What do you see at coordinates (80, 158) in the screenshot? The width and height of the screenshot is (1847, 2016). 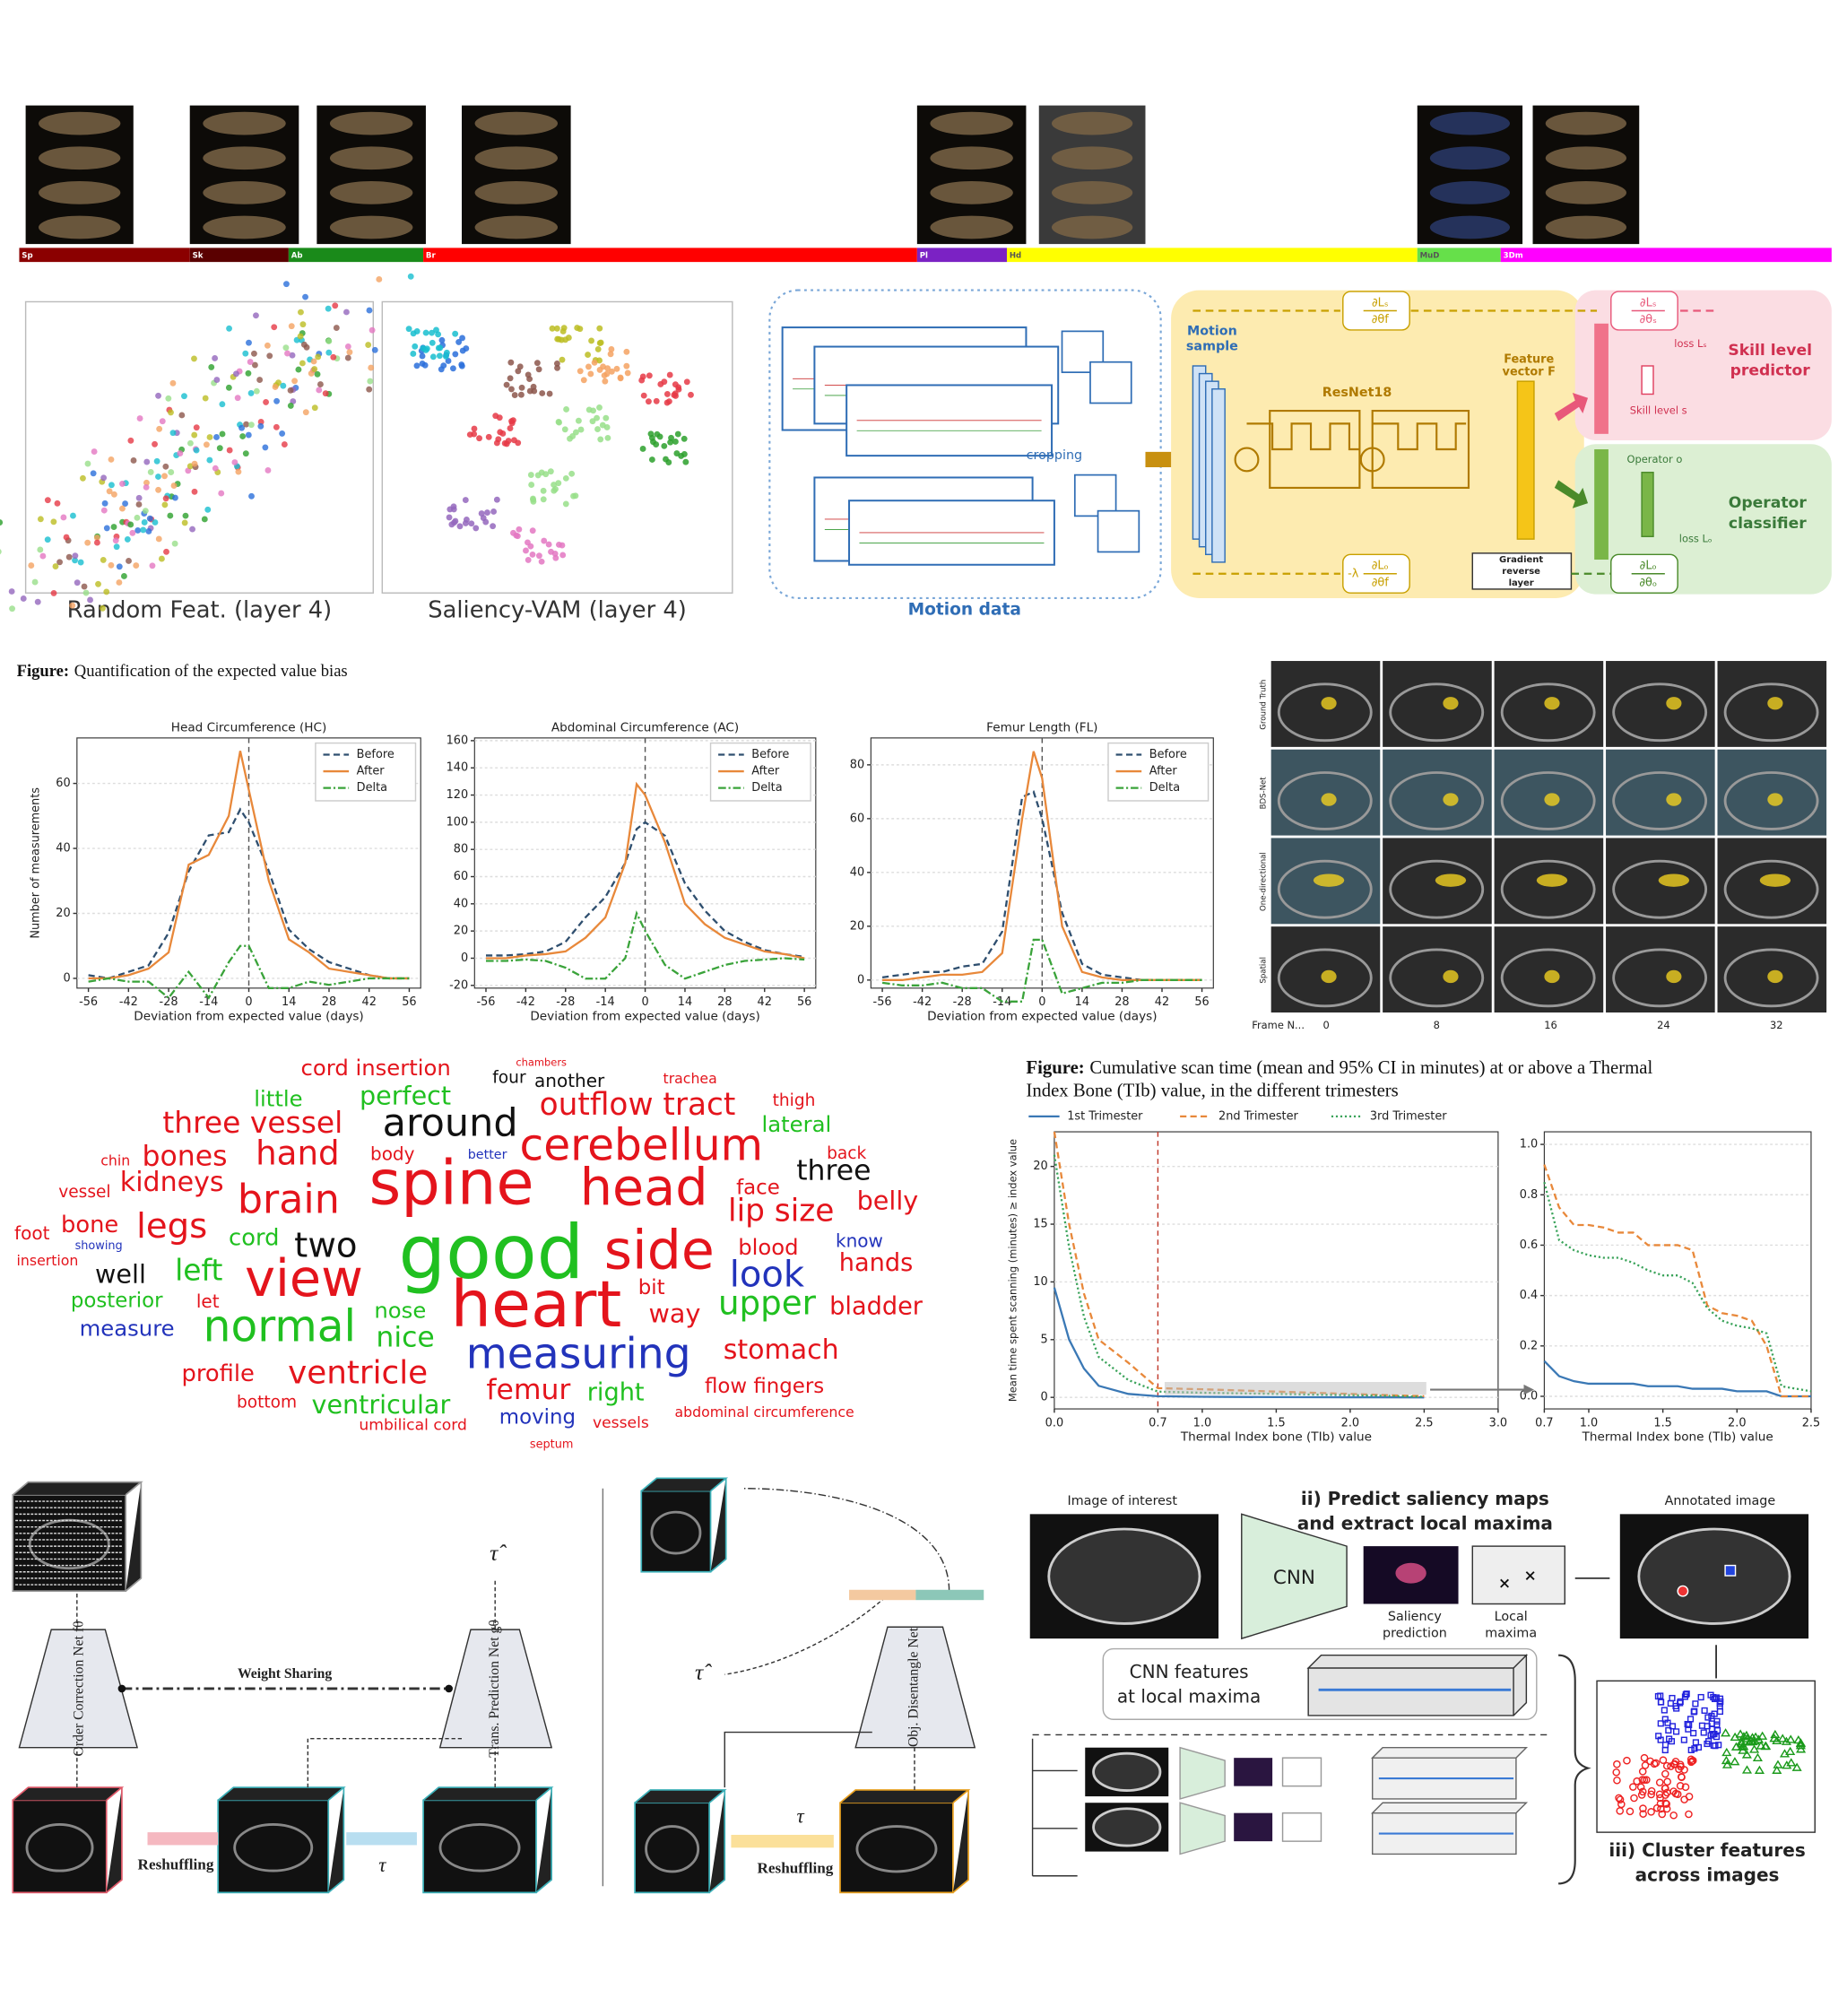 I see `fetal-render` at bounding box center [80, 158].